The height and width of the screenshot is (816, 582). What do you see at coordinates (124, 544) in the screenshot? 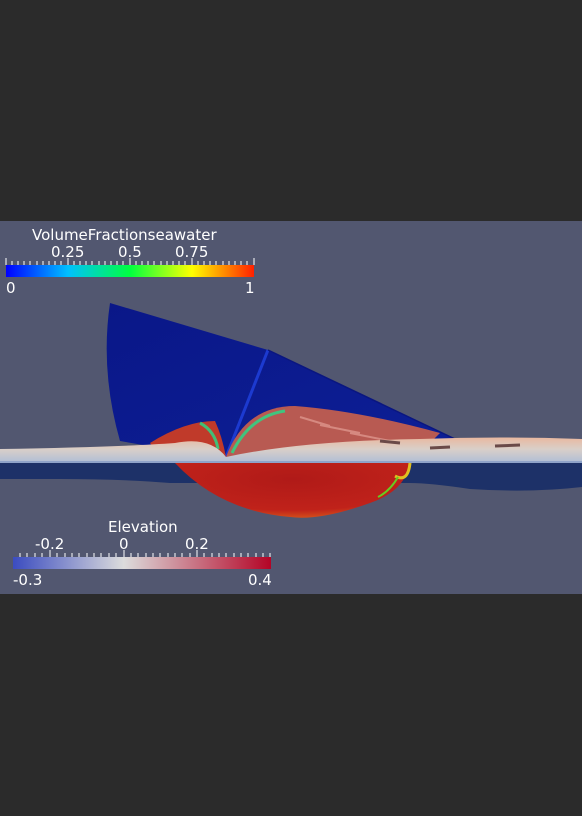
I see `elevation-tick-label: 0` at bounding box center [124, 544].